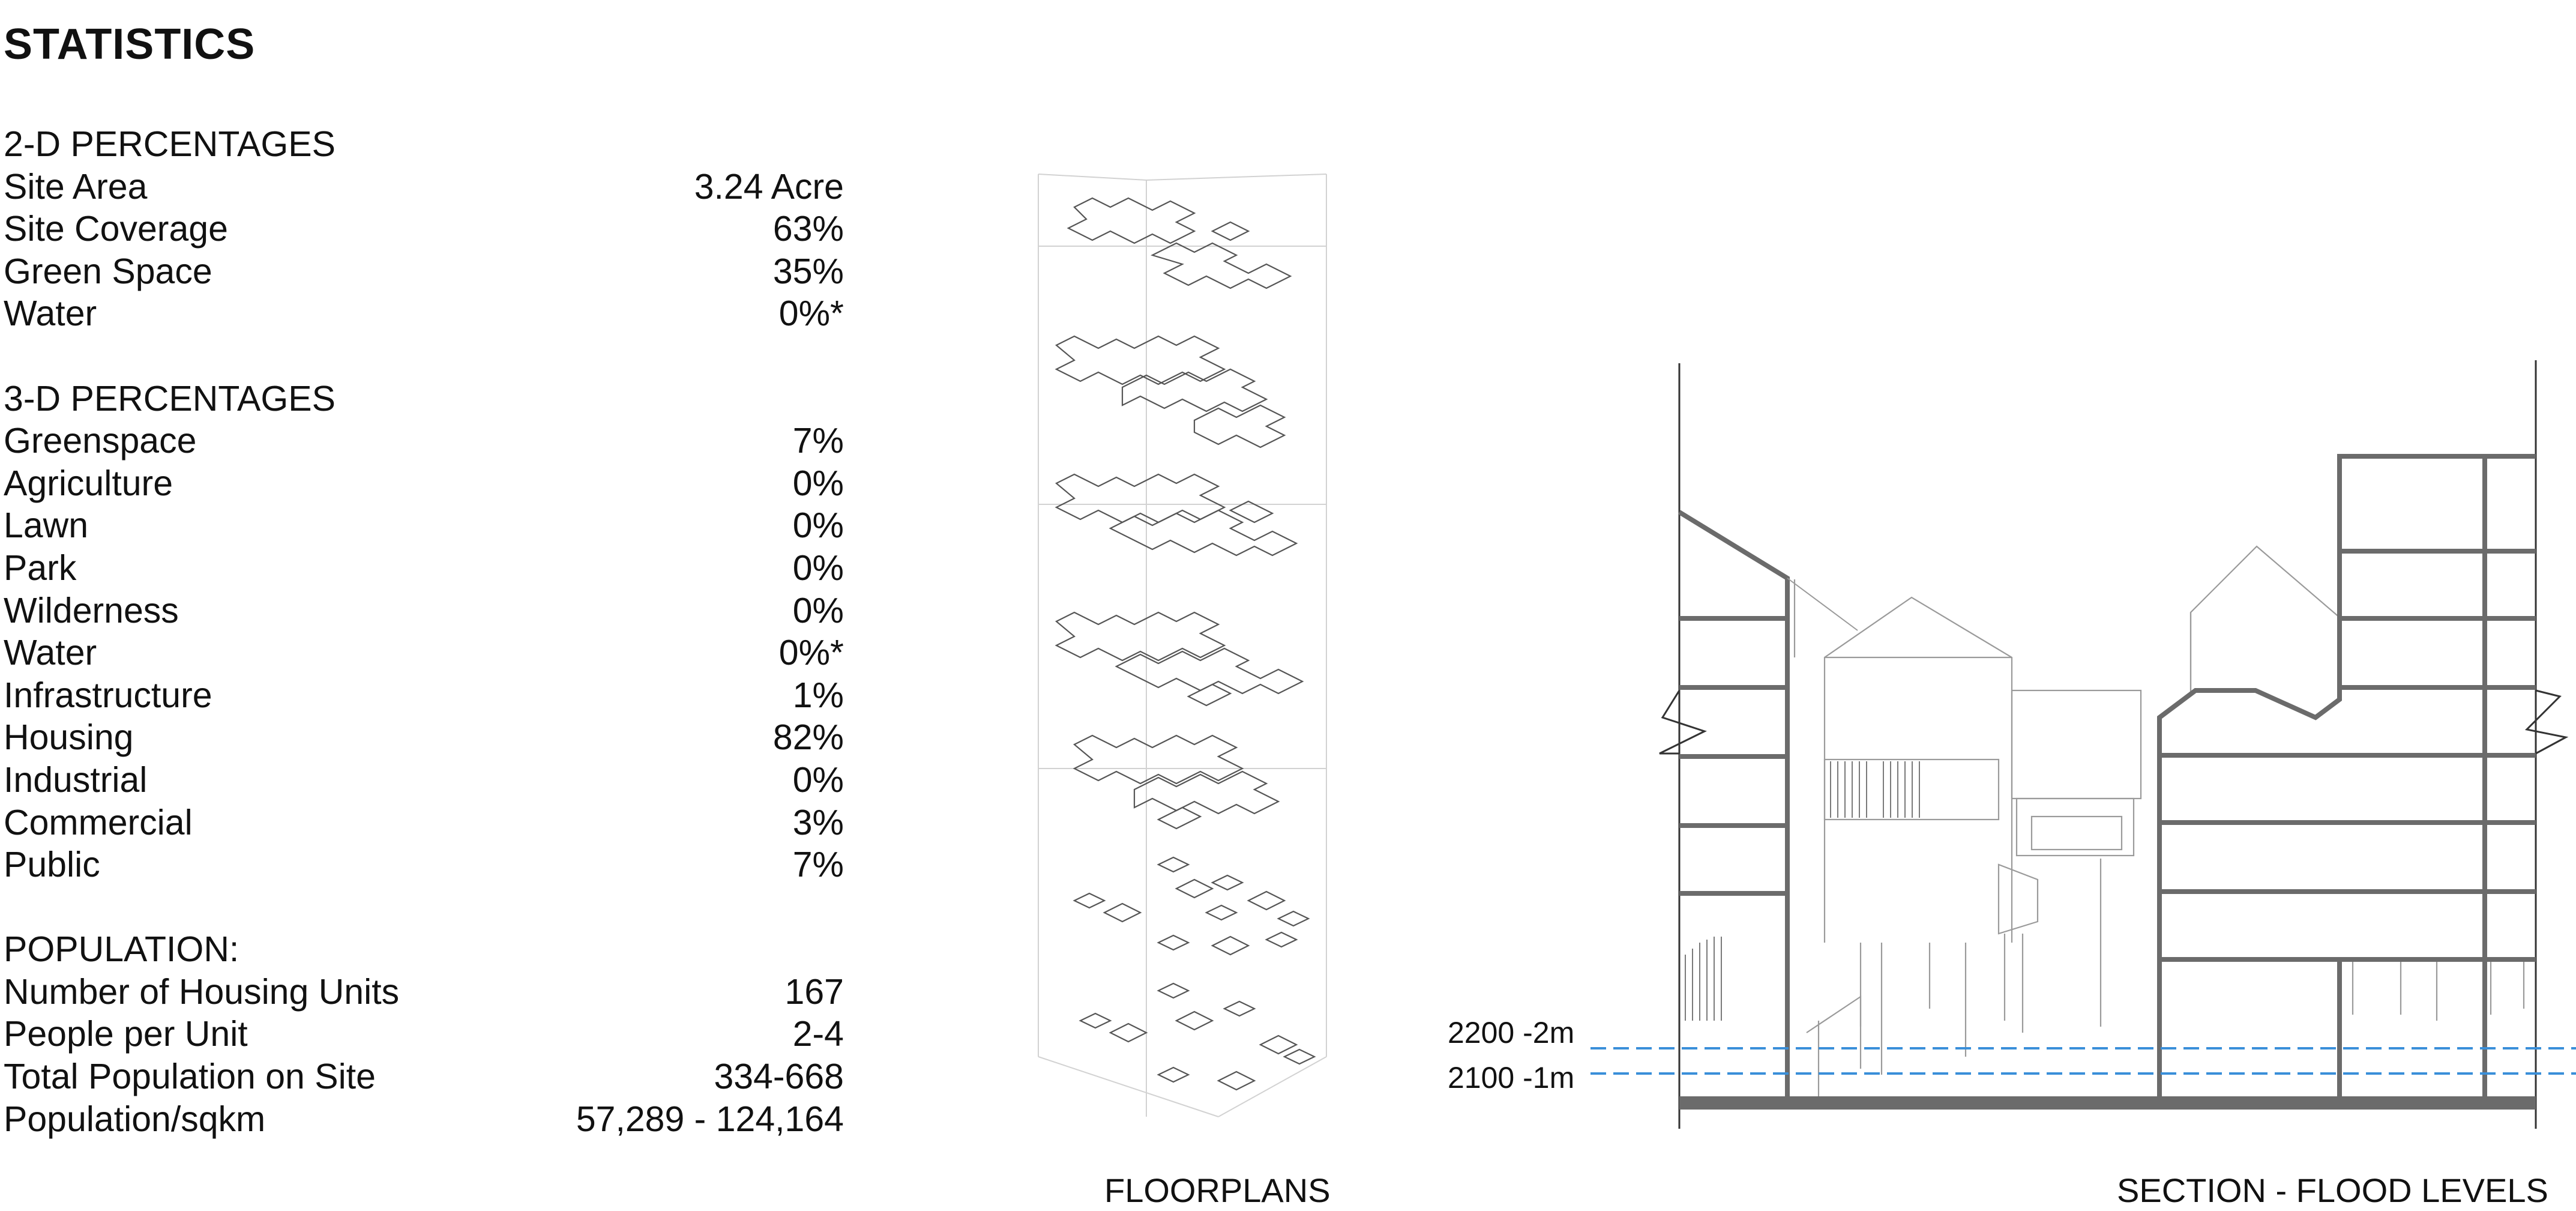 The height and width of the screenshot is (1211, 2576). What do you see at coordinates (116, 229) in the screenshot?
I see `stat-label: Site Coverage` at bounding box center [116, 229].